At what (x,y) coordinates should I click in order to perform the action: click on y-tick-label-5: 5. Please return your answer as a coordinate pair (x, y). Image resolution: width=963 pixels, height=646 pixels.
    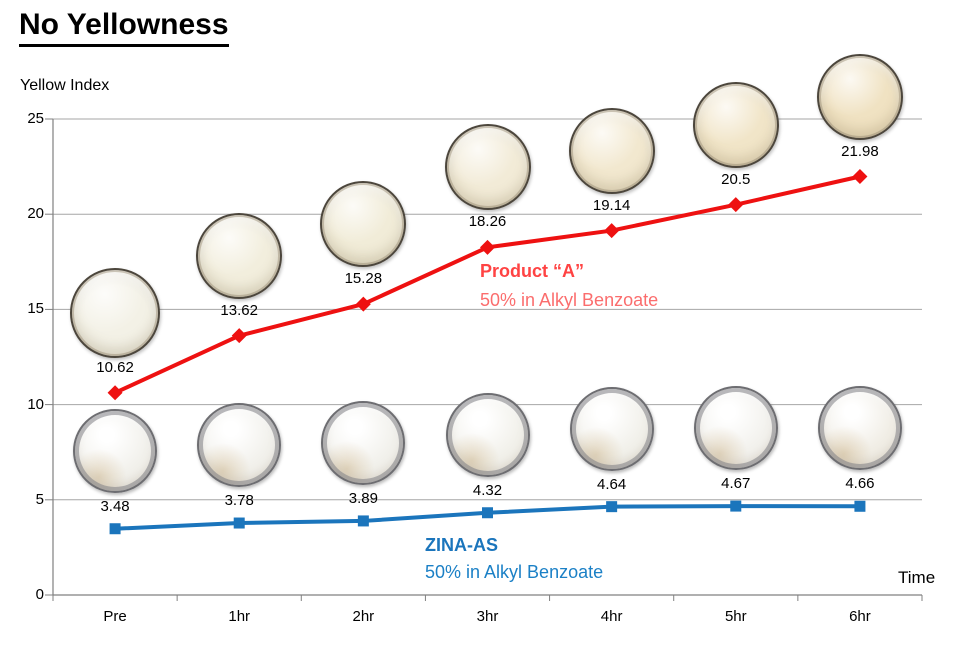
    Looking at the image, I should click on (39, 499).